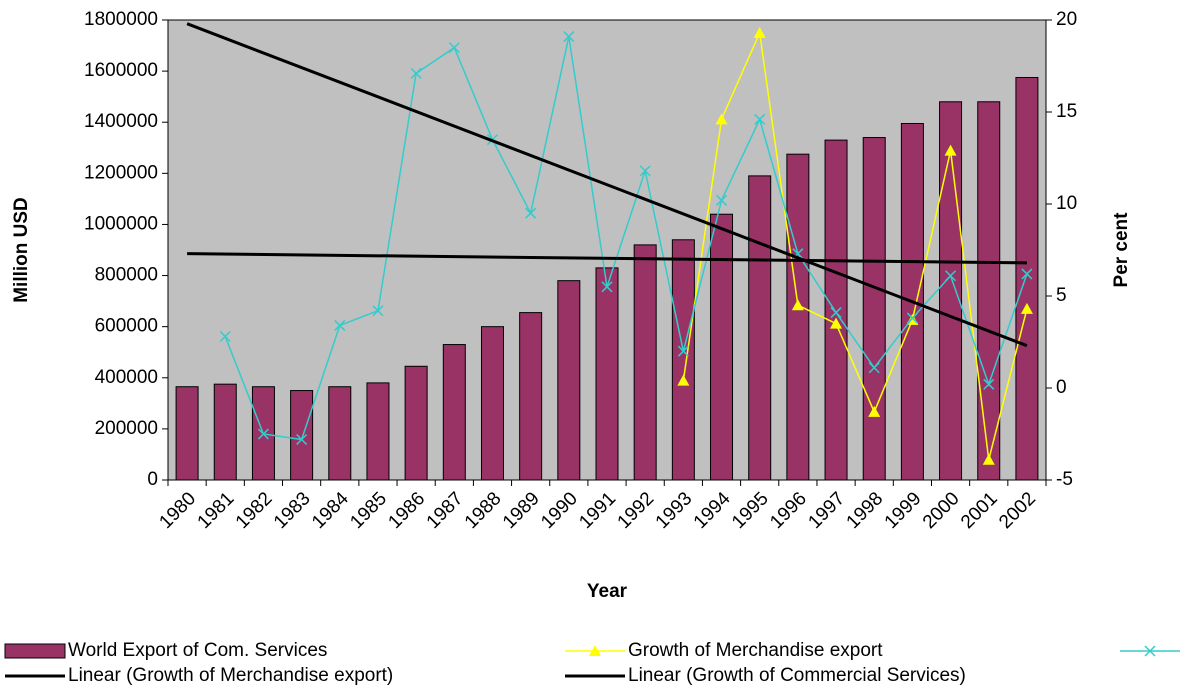  What do you see at coordinates (1066, 111) in the screenshot?
I see `y2-tick-label: 15` at bounding box center [1066, 111].